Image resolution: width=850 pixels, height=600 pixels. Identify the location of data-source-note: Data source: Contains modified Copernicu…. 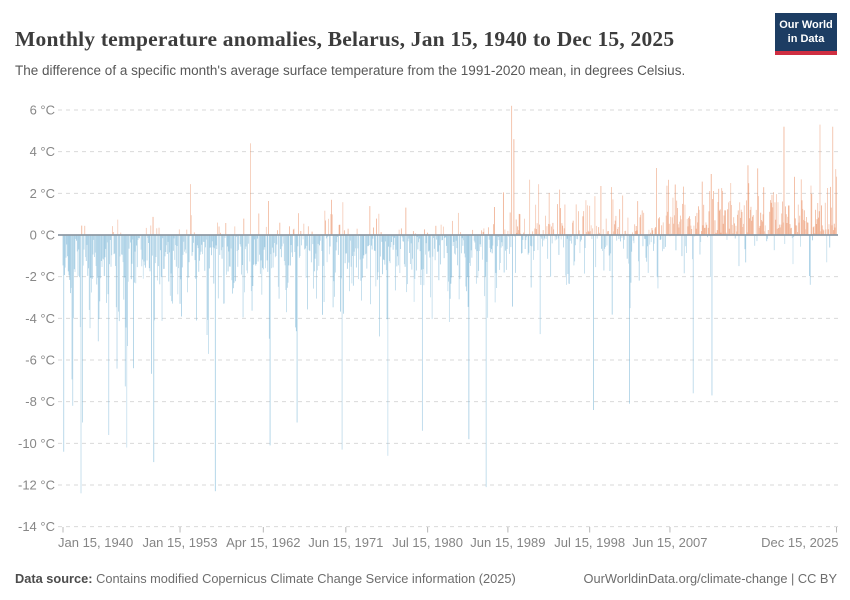
(265, 578).